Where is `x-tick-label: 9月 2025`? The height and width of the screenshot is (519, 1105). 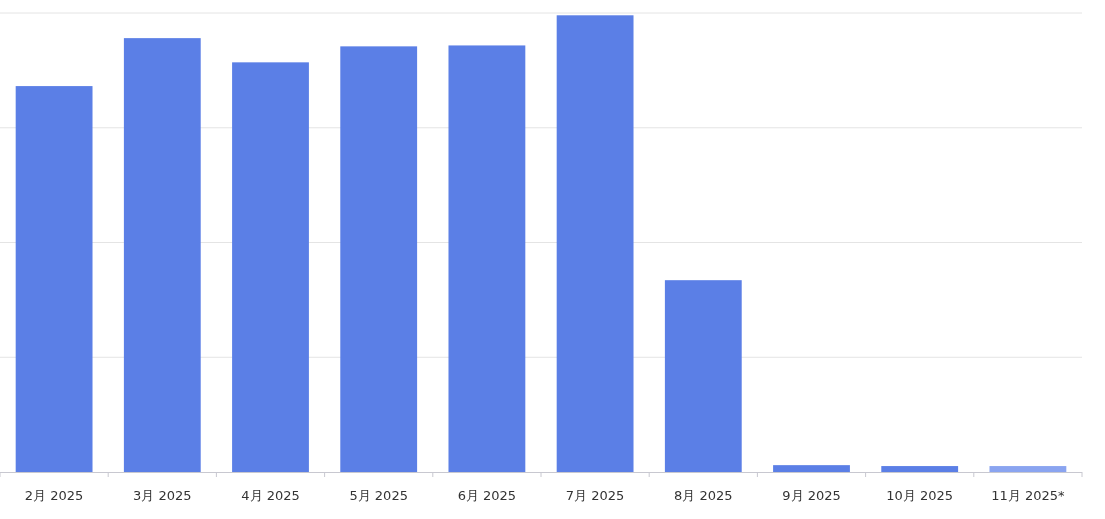 x-tick-label: 9月 2025 is located at coordinates (811, 495).